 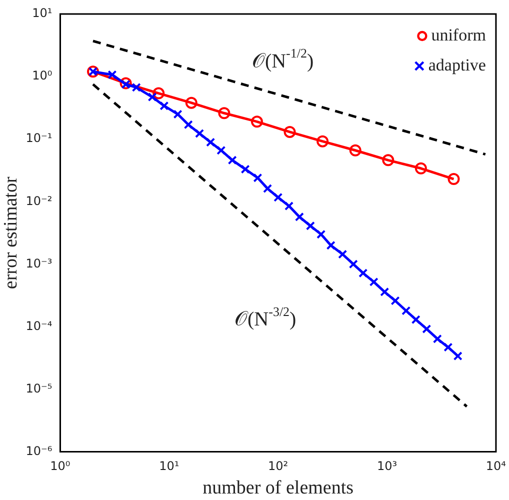 What do you see at coordinates (39, 263) in the screenshot?
I see `y-tick-label: 10⁻³` at bounding box center [39, 263].